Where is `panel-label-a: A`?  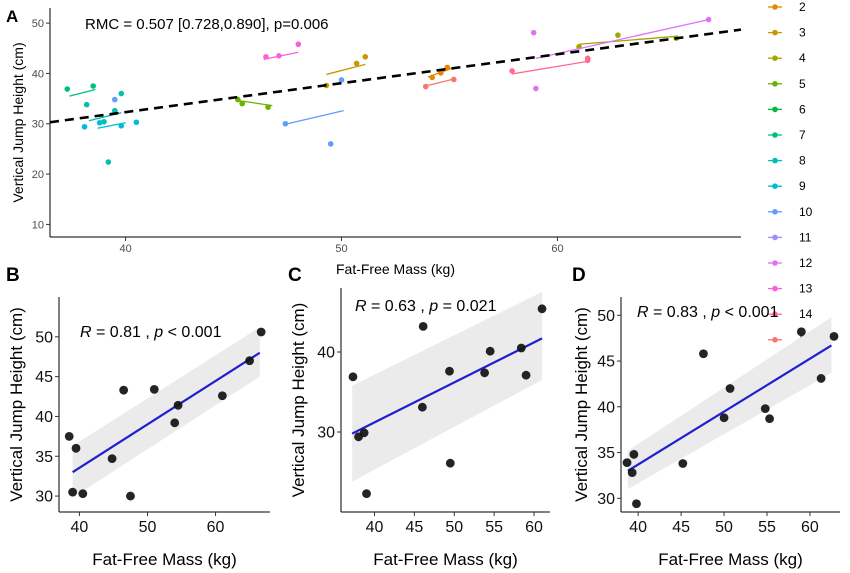 panel-label-a: A is located at coordinates (12, 16).